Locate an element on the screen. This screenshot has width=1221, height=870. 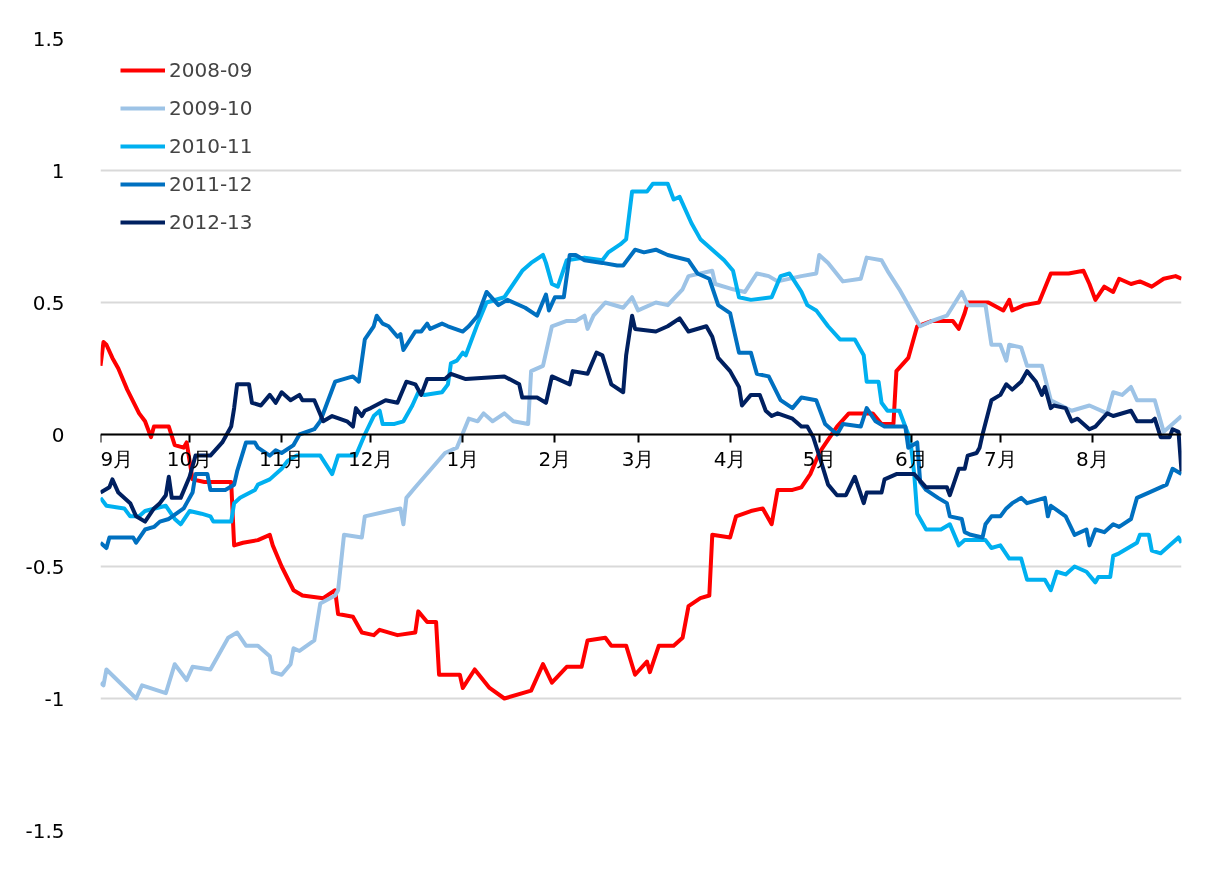
y-tick-label: 0.5 is located at coordinates (48, 302).